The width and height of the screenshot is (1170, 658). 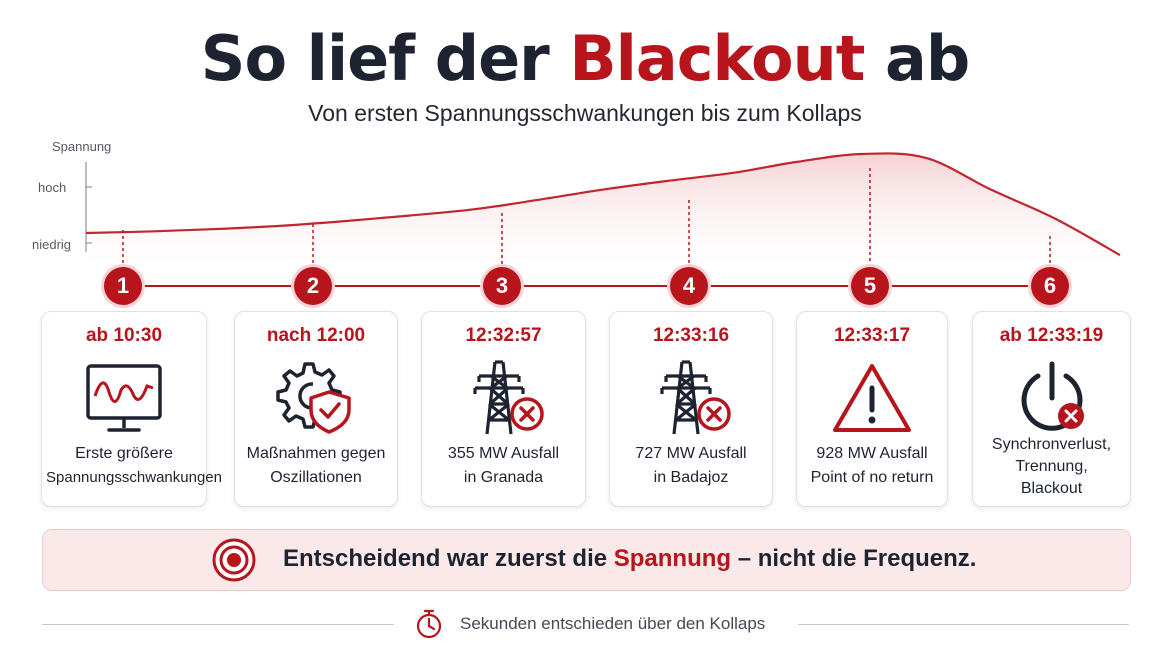 I want to click on step-line: Oszillationen, so click(x=316, y=477).